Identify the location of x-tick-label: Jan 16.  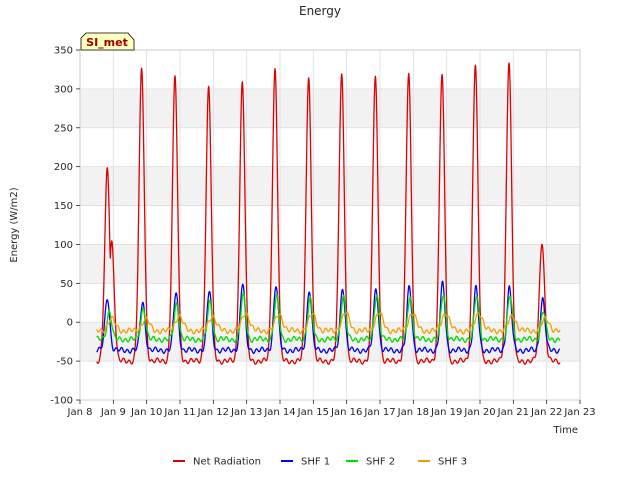
(346, 412).